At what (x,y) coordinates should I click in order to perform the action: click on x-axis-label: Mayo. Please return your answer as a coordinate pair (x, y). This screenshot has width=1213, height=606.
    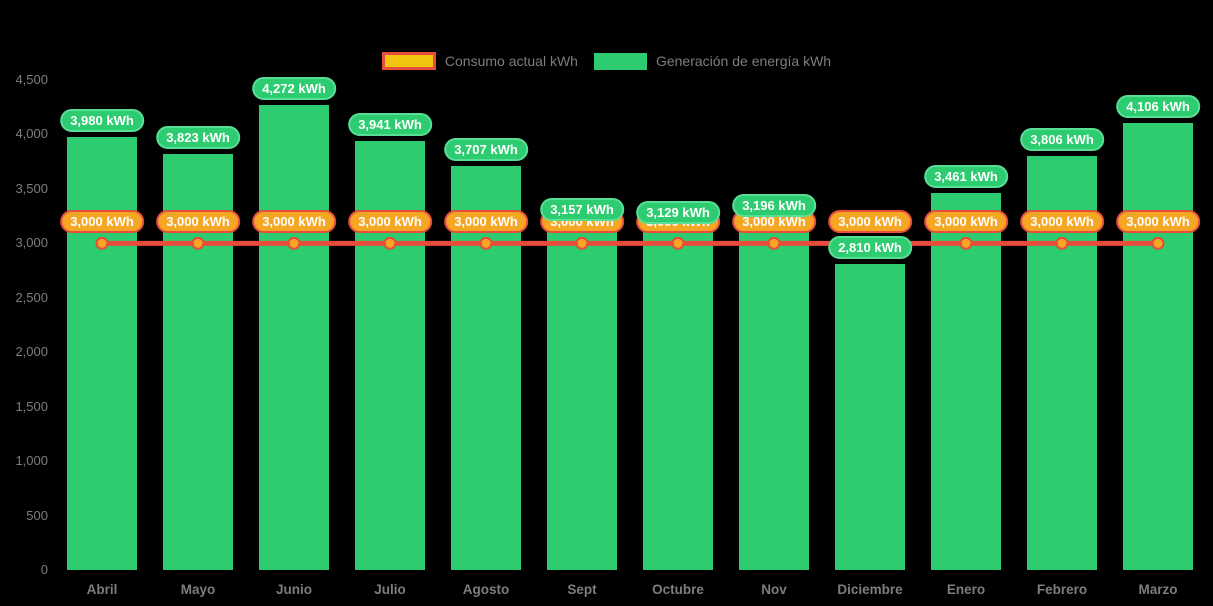
    Looking at the image, I should click on (198, 589).